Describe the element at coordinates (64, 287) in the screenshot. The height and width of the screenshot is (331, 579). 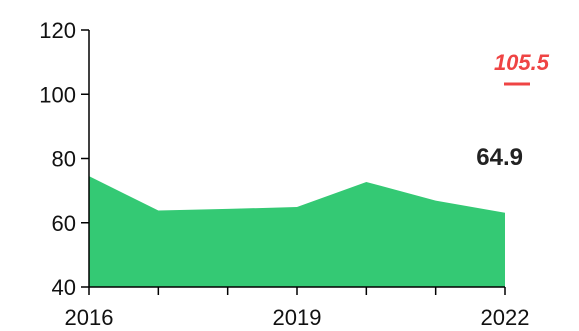
I see `y-tick-label: 40` at that location.